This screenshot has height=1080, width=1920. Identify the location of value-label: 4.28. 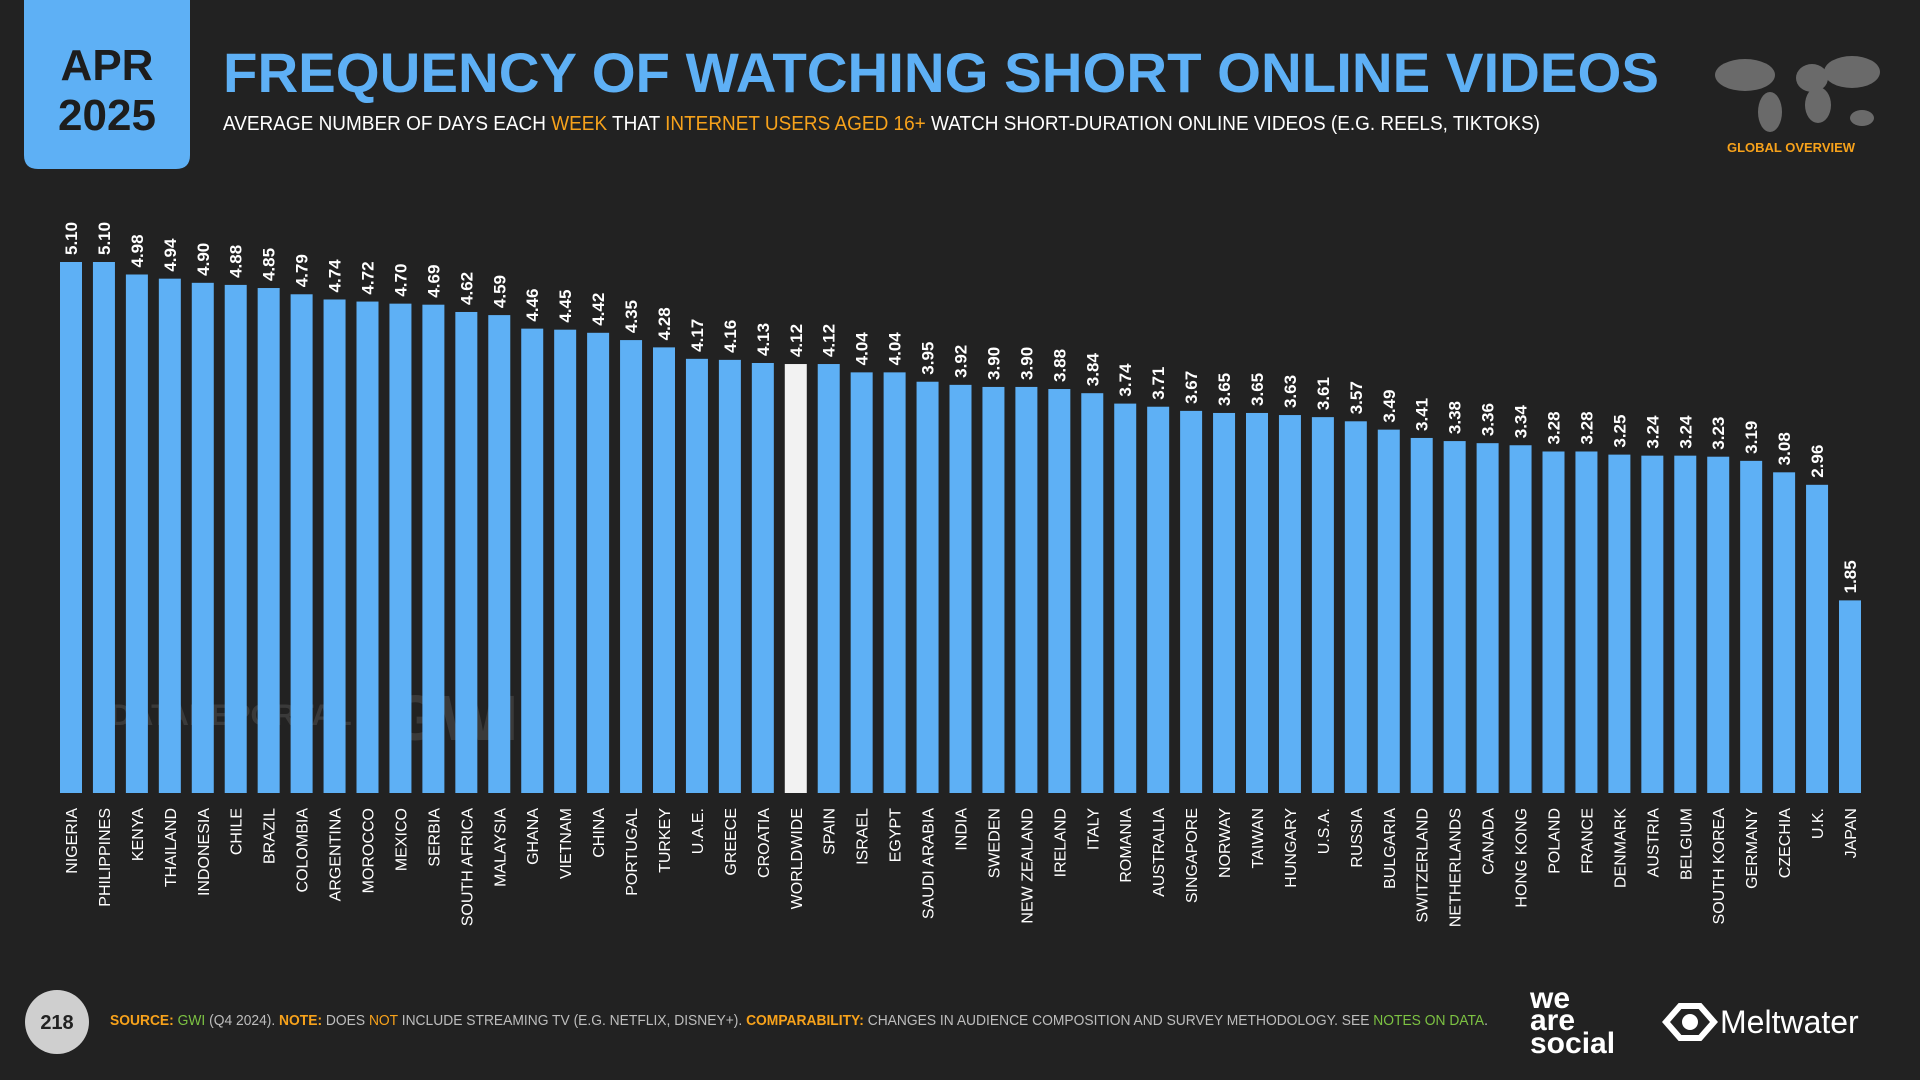
(664, 323).